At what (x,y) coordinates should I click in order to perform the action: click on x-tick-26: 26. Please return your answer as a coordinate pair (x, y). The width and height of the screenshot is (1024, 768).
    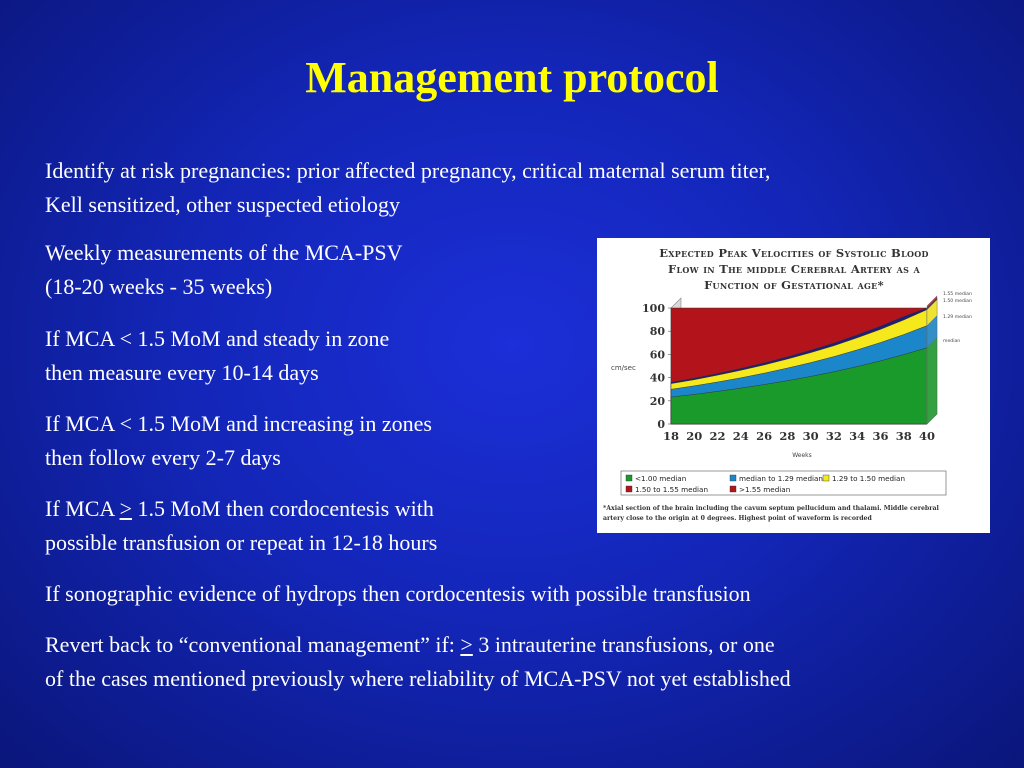
    Looking at the image, I should click on (764, 436).